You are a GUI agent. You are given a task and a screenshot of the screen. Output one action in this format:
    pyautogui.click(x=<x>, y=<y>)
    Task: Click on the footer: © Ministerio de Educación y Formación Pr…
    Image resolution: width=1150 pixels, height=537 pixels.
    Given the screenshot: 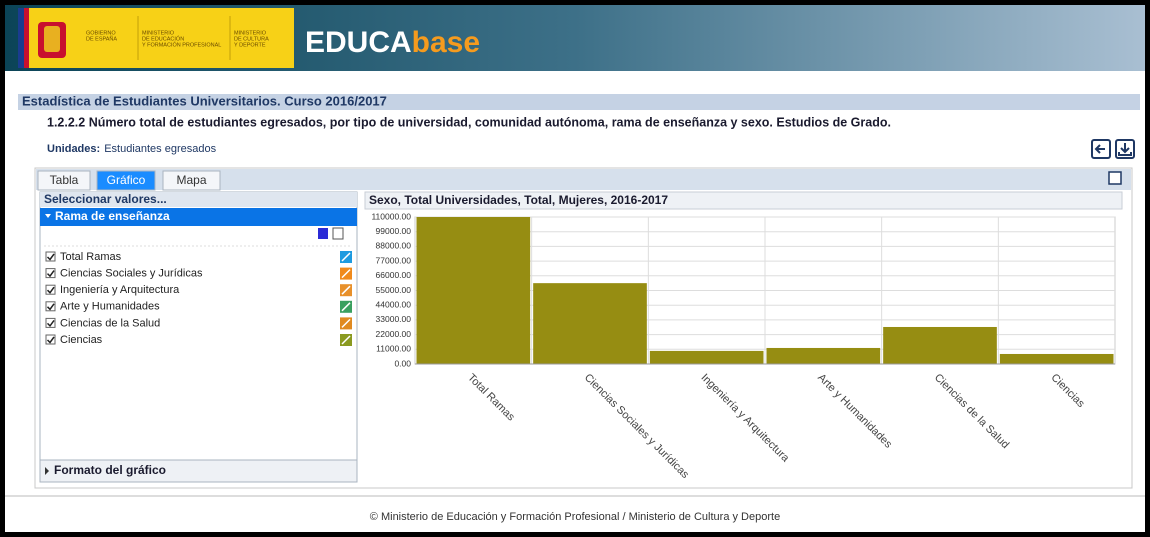 What is the action you would take?
    pyautogui.click(x=575, y=517)
    